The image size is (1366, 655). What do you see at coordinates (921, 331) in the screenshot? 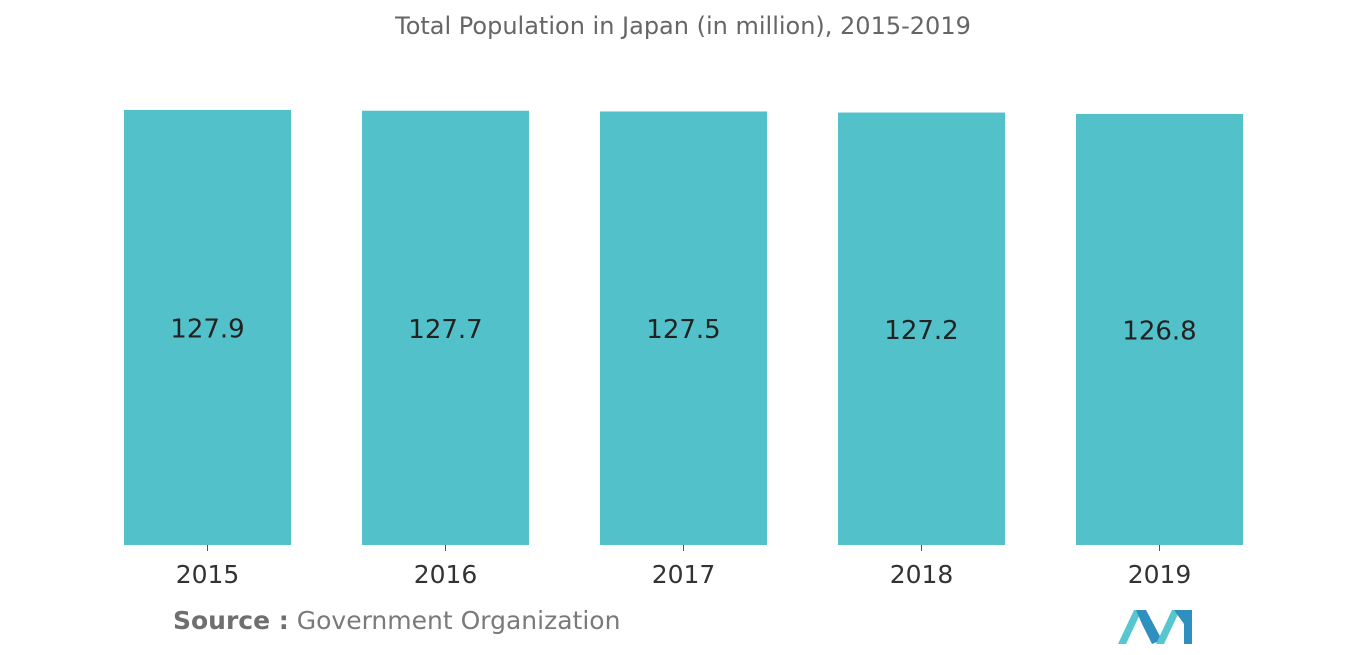
I see `data-label-2018: 127.2` at bounding box center [921, 331].